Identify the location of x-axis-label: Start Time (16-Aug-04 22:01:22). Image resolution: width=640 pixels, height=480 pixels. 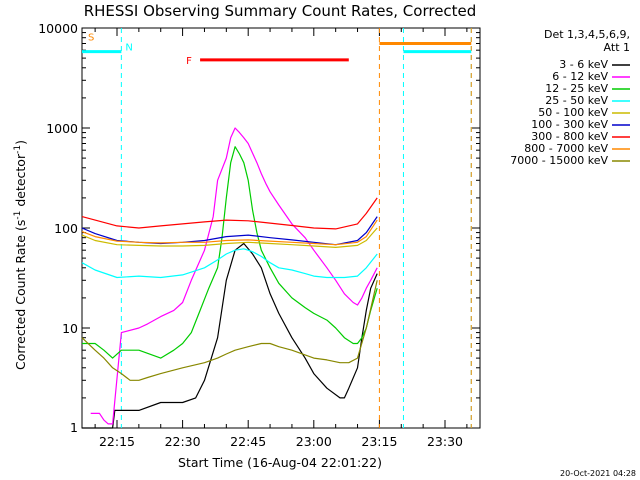
(280, 462).